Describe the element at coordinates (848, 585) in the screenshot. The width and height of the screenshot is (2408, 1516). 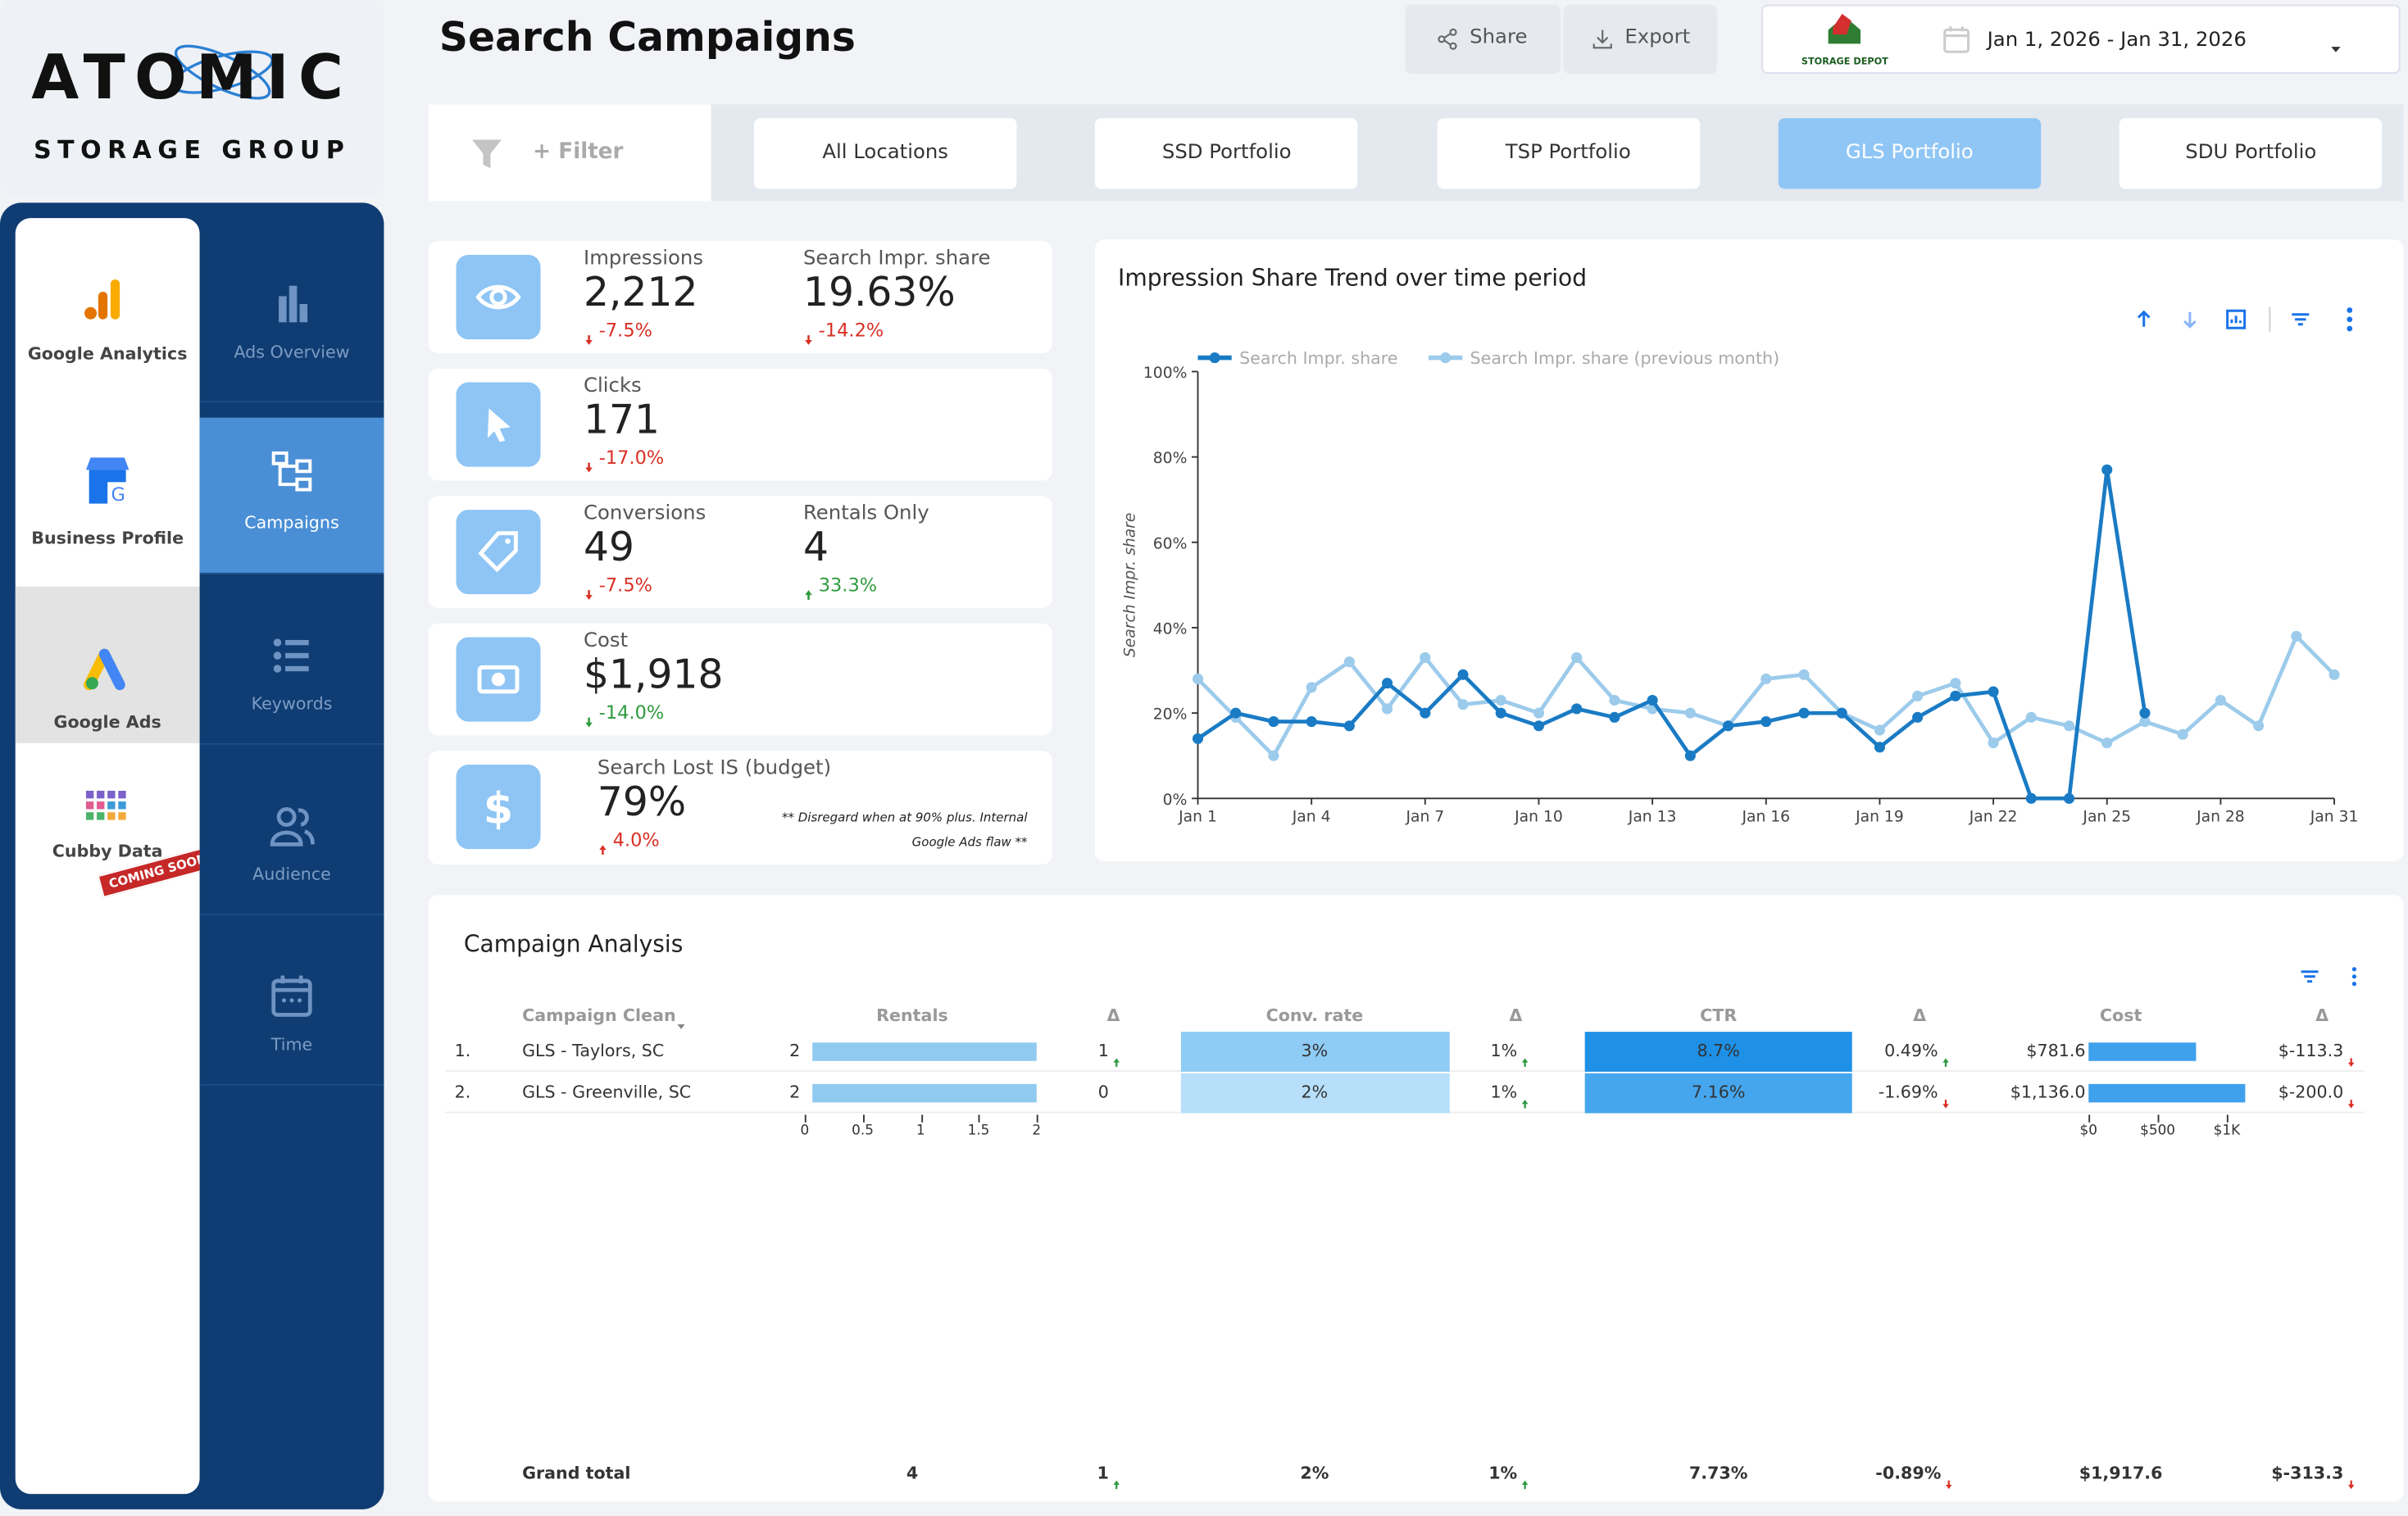
I see `kpi-delta: 33.3%` at that location.